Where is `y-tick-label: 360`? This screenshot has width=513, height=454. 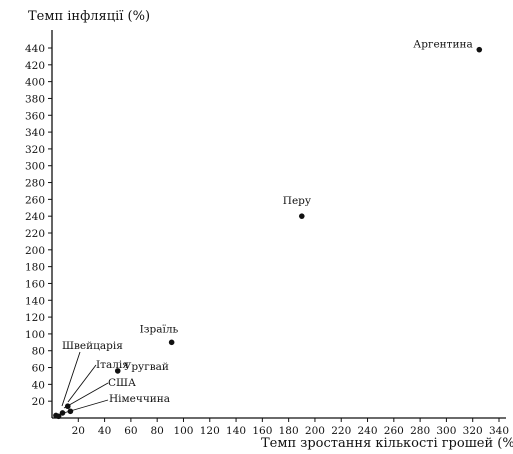
y-tick-label: 360 is located at coordinates (35, 116).